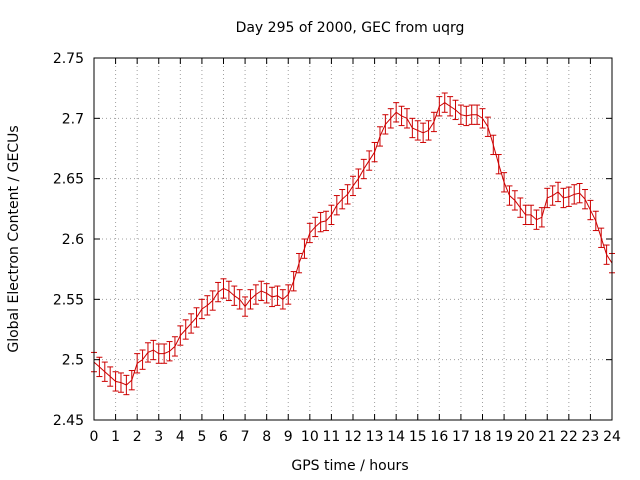 This screenshot has height=480, width=640. Describe the element at coordinates (332, 437) in the screenshot. I see `x-tick-label: 11` at that location.